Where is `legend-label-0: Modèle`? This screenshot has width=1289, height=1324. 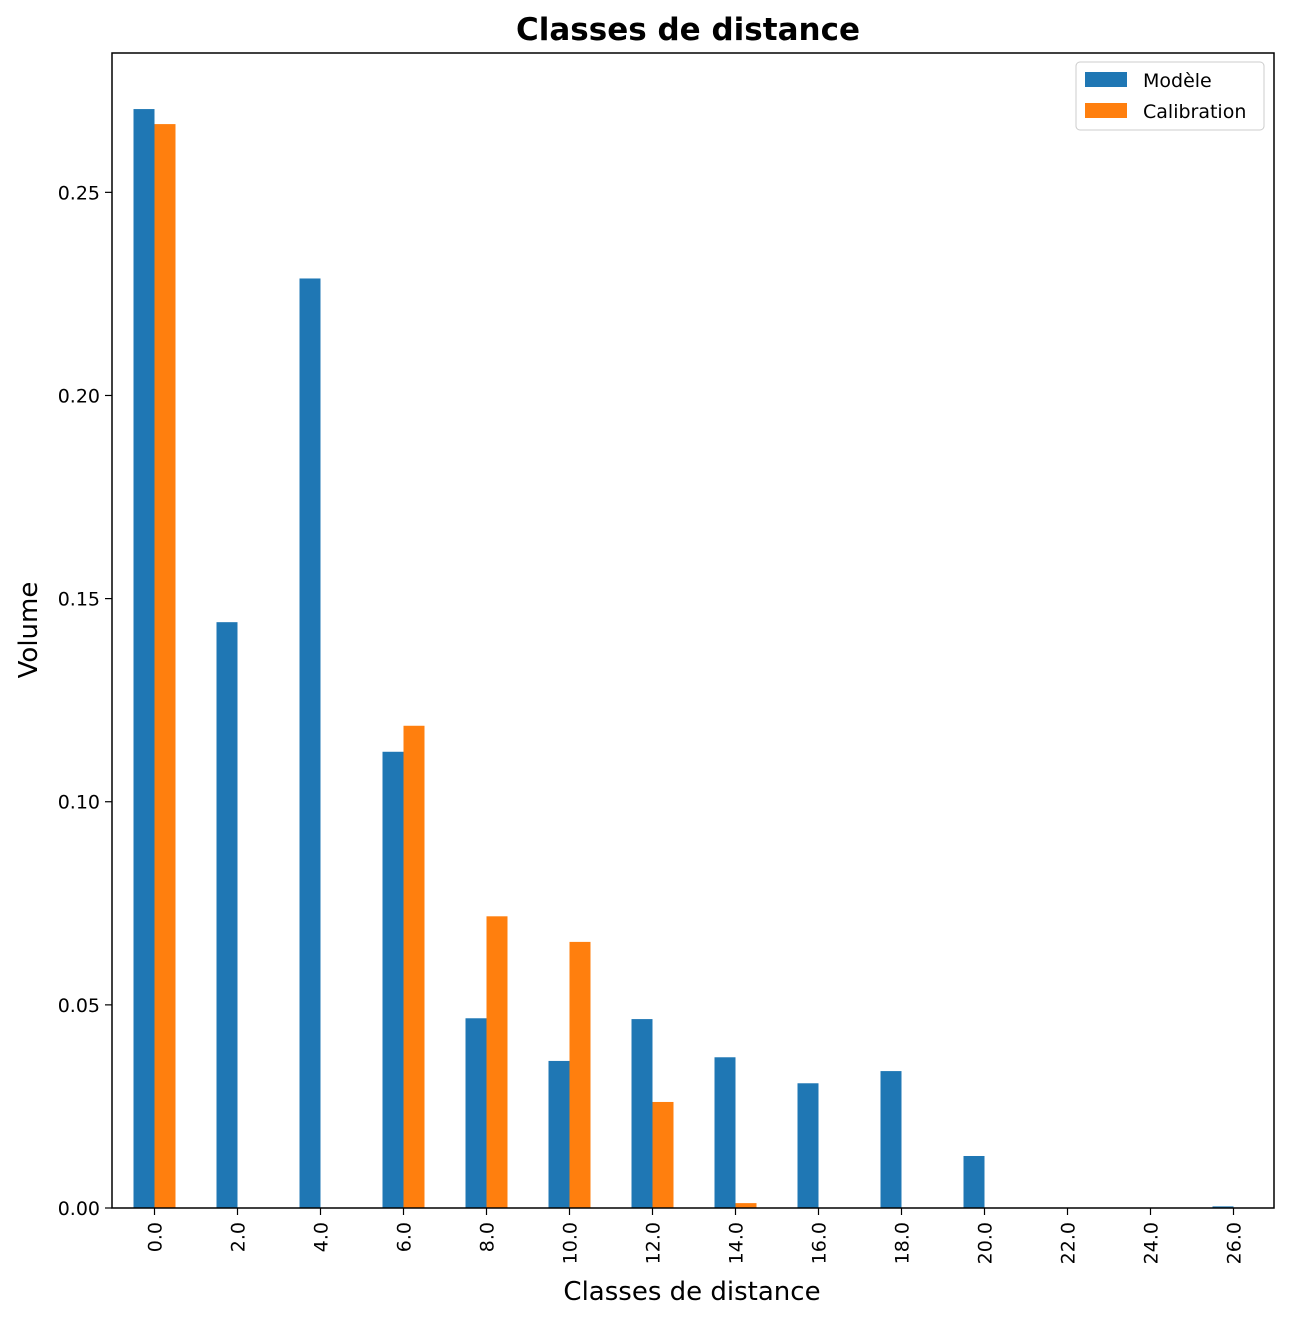 legend-label-0: Modèle is located at coordinates (1177, 81).